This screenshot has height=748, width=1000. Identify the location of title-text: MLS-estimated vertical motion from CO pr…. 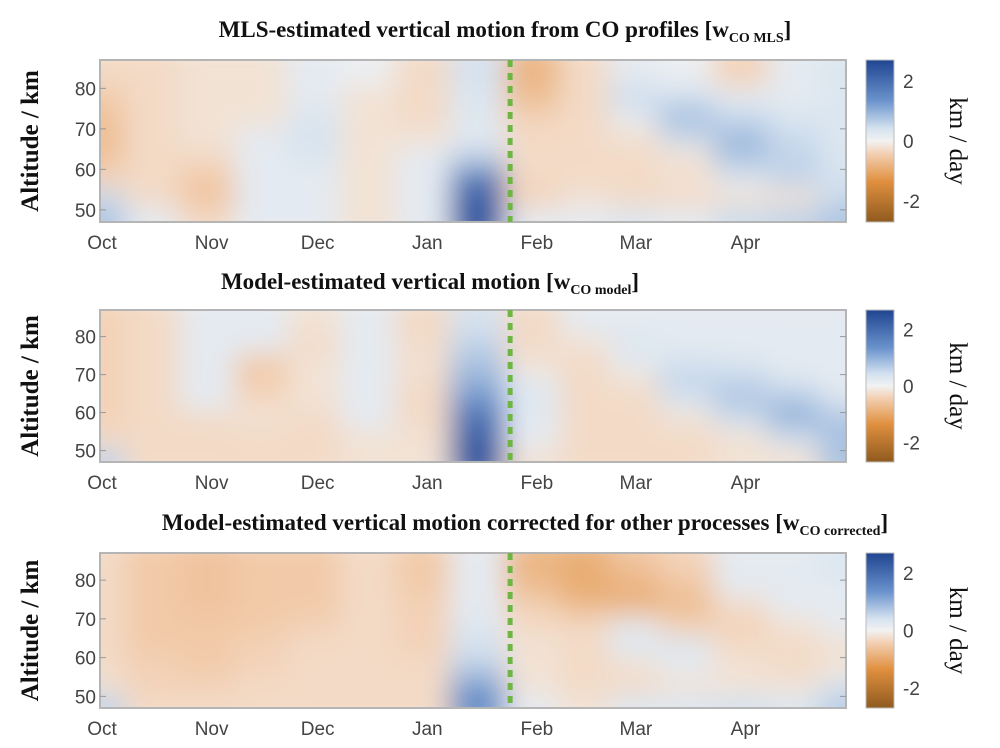
(474, 29).